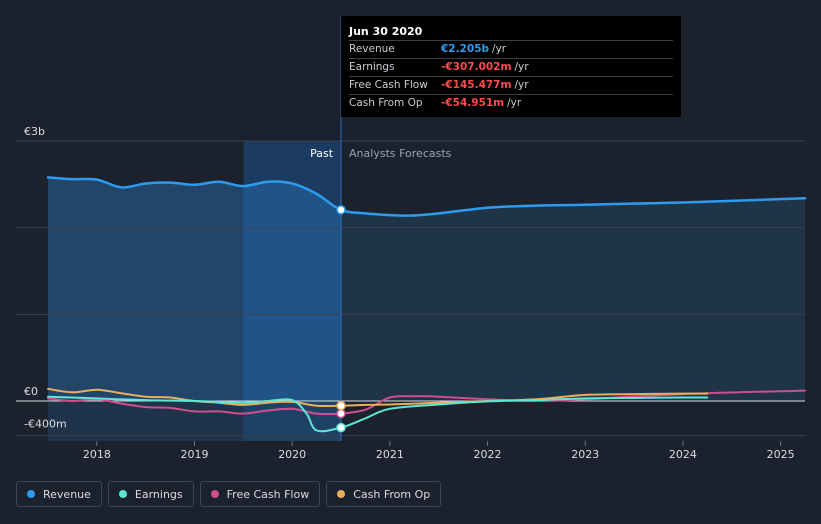 This screenshot has height=524, width=821. What do you see at coordinates (158, 494) in the screenshot?
I see `legend-label: Earnings` at bounding box center [158, 494].